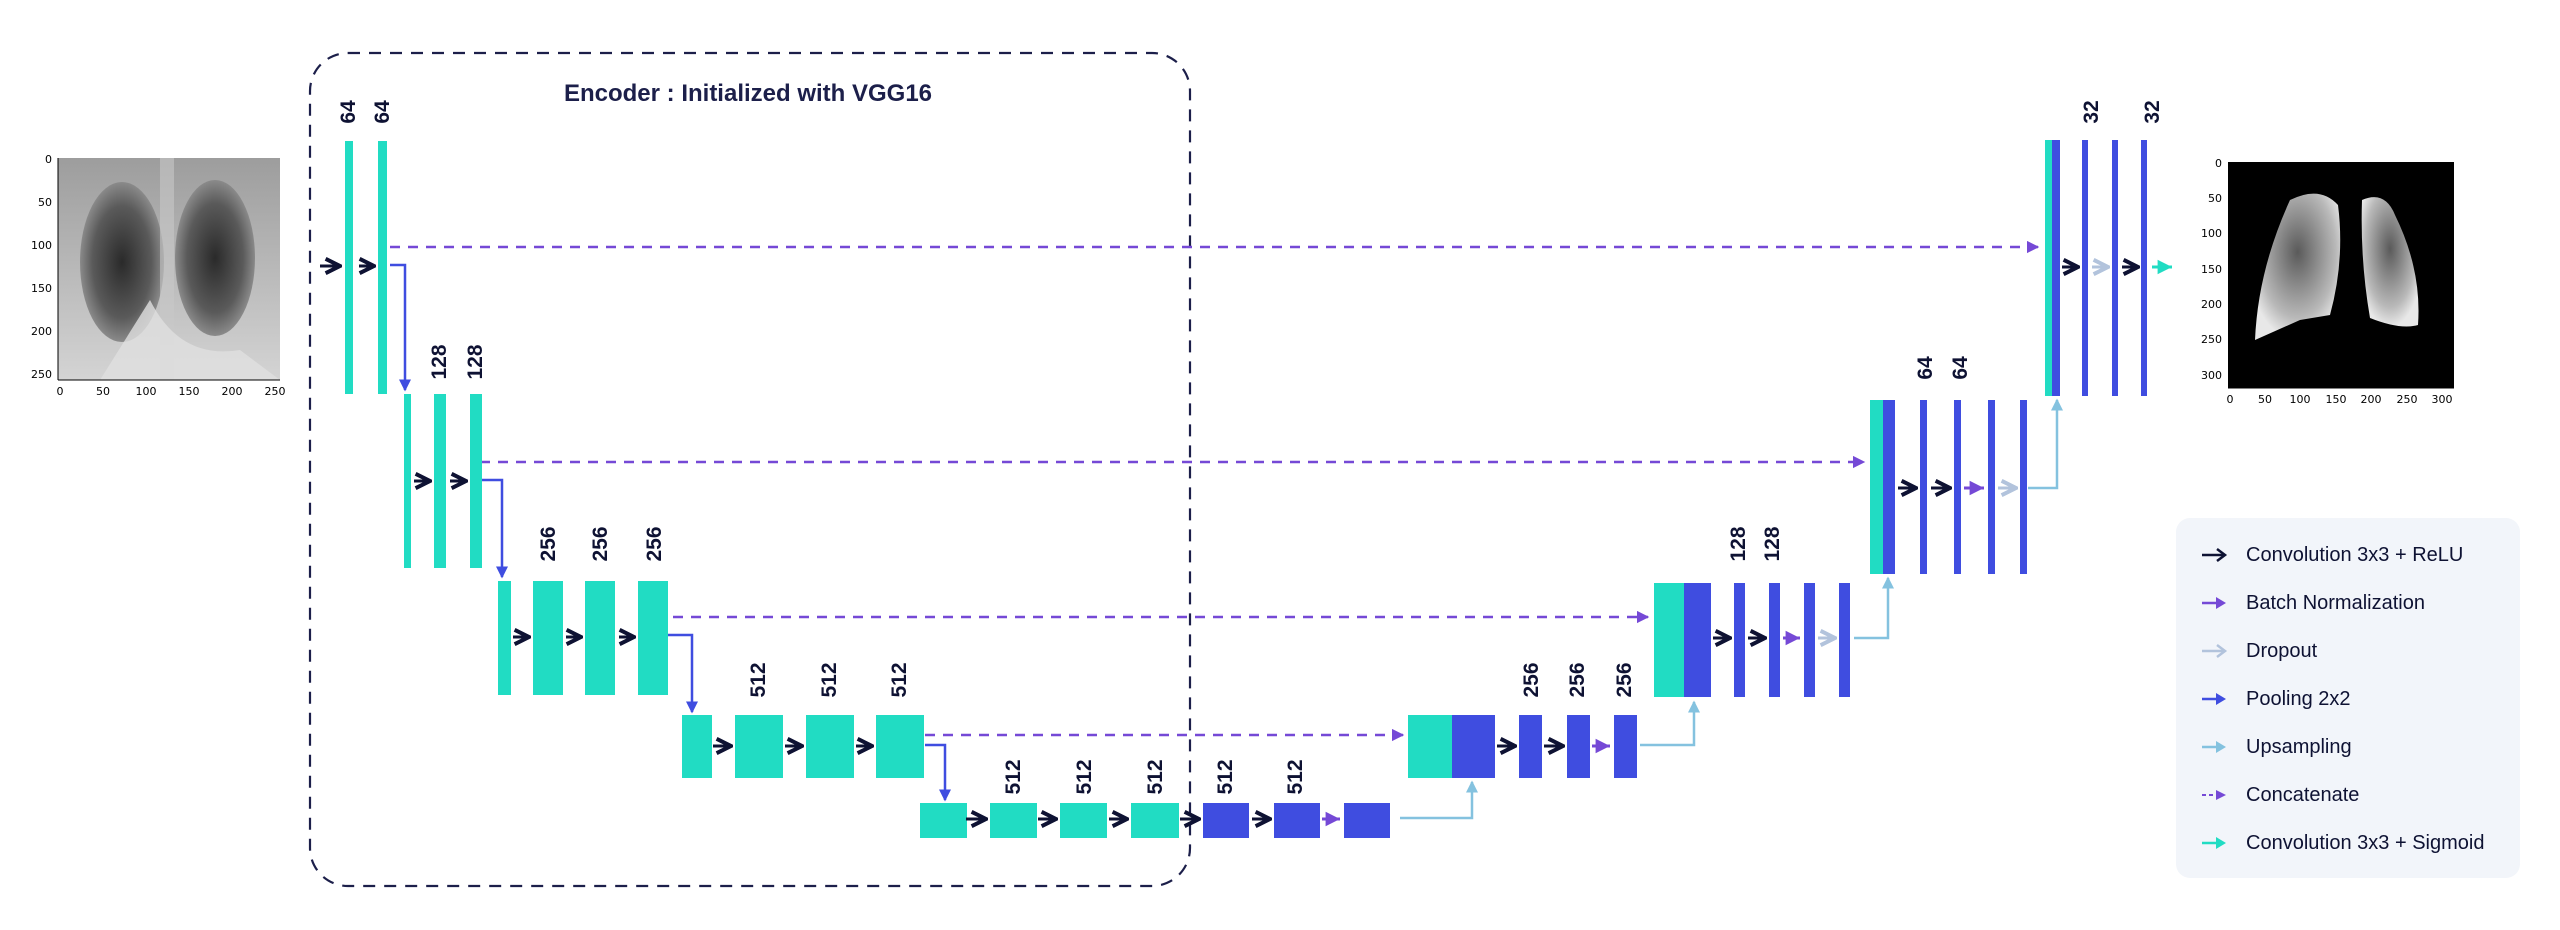 Image resolution: width=2560 pixels, height=930 pixels. Describe the element at coordinates (2299, 746) in the screenshot. I see `legend-label: Upsampling` at that location.